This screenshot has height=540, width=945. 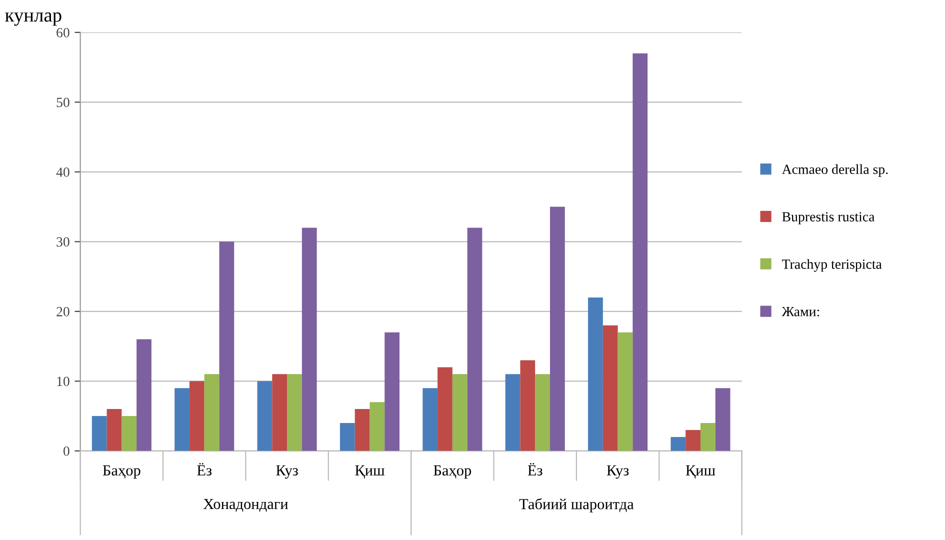 What do you see at coordinates (576, 505) in the screenshot?
I see `text: Табиий шароитда` at bounding box center [576, 505].